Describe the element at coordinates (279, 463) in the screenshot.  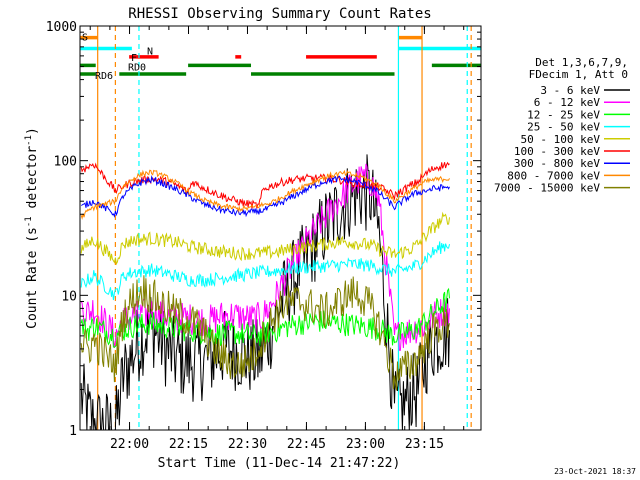
I see `x-axis-label: Start Time (11-Dec-14 21:47:22)` at that location.